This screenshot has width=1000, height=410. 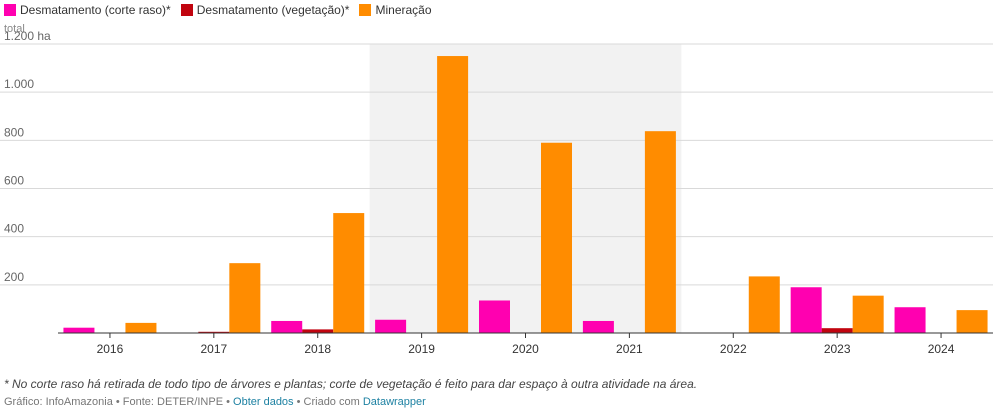 I want to click on legend-item-vegetacao: Desmatamento (vegetação)*, so click(x=265, y=10).